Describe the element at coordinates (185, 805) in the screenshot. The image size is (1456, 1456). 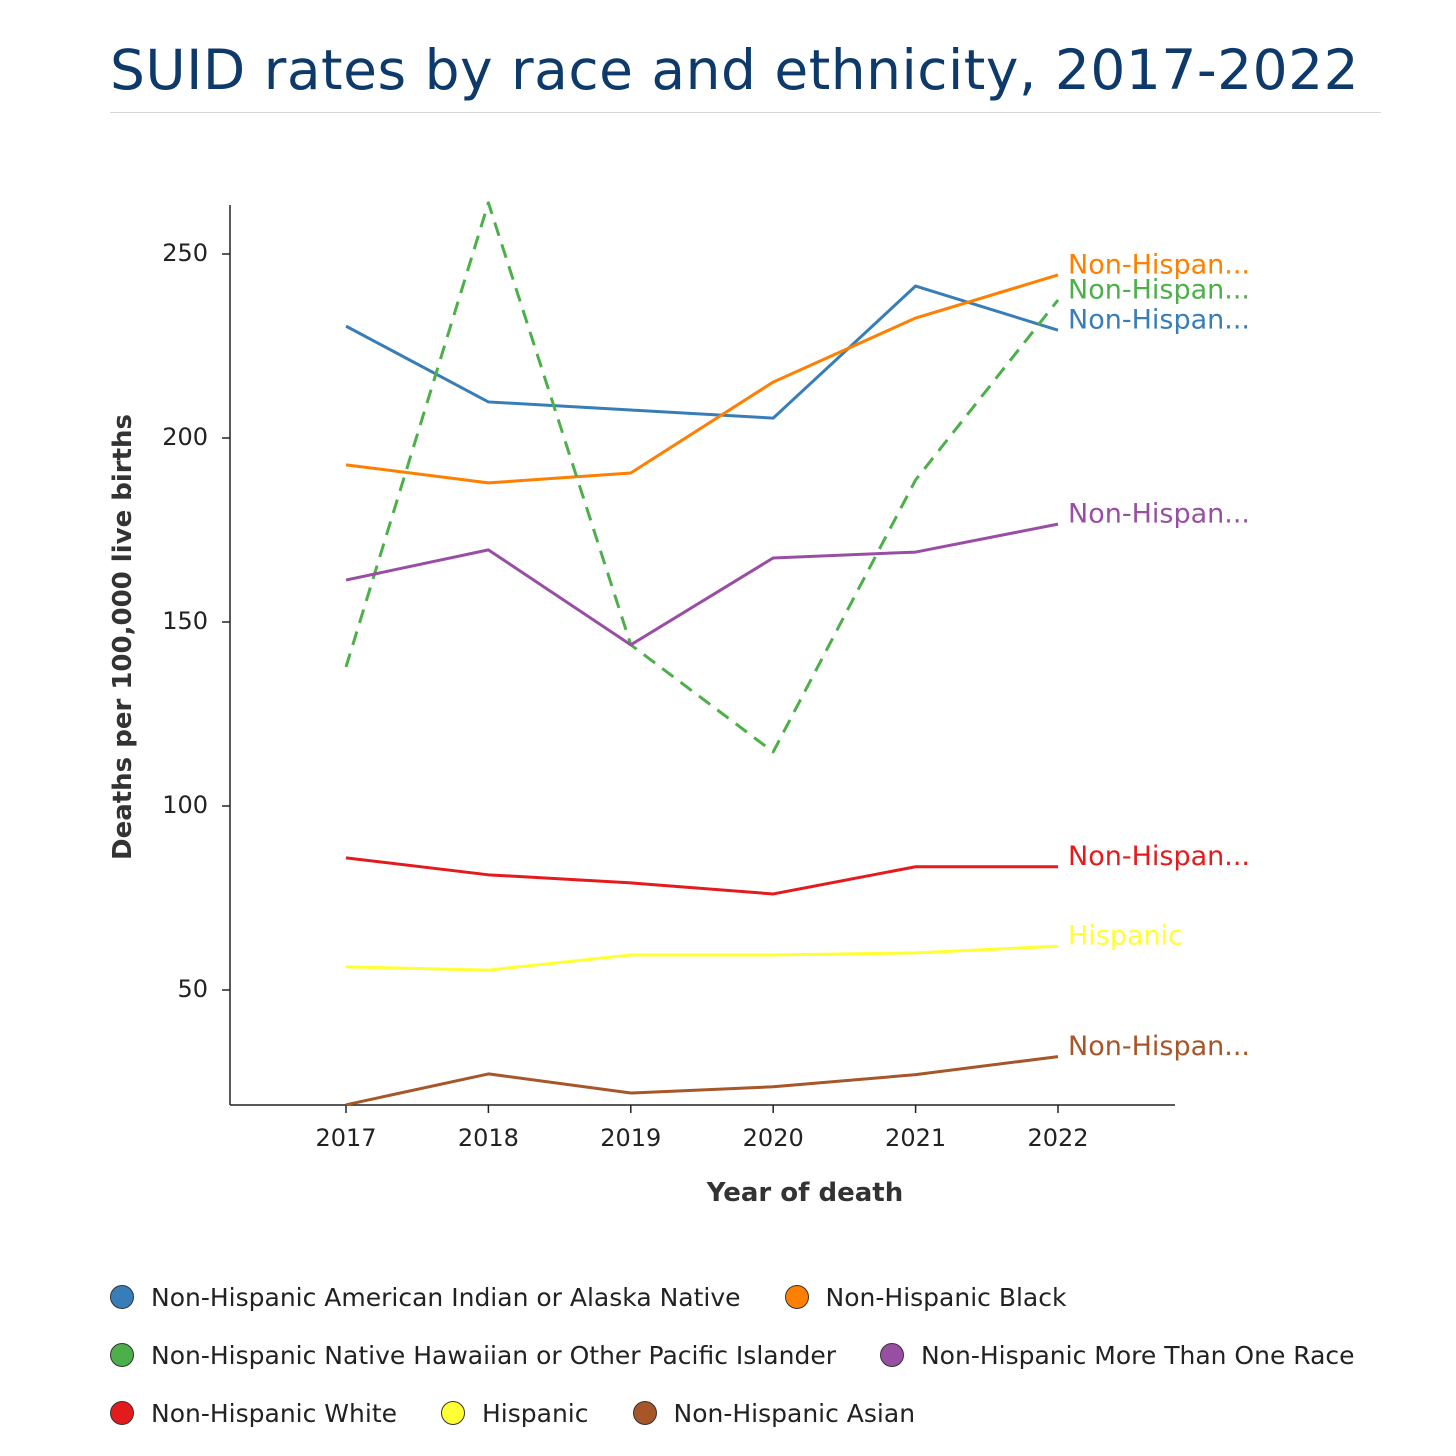
I see `y-tick-label: 100` at that location.